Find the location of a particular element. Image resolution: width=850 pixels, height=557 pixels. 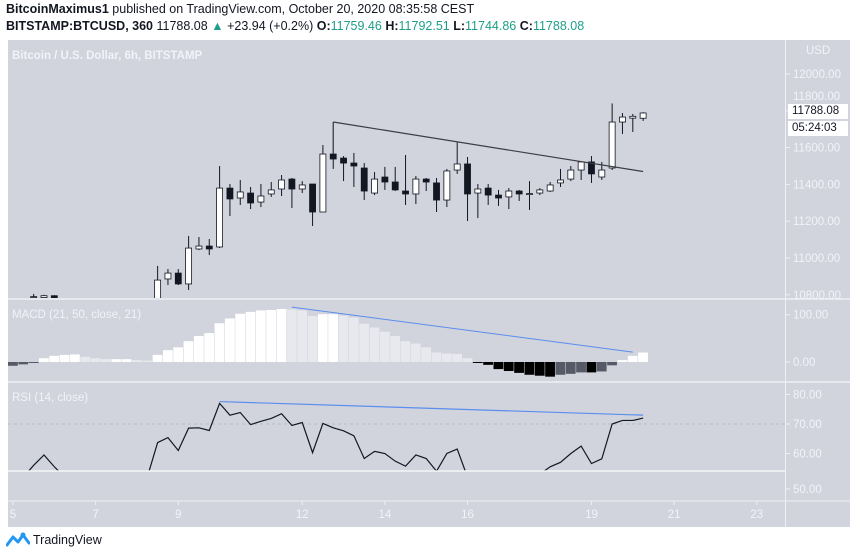

open-value: 11759.46 is located at coordinates (356, 26).